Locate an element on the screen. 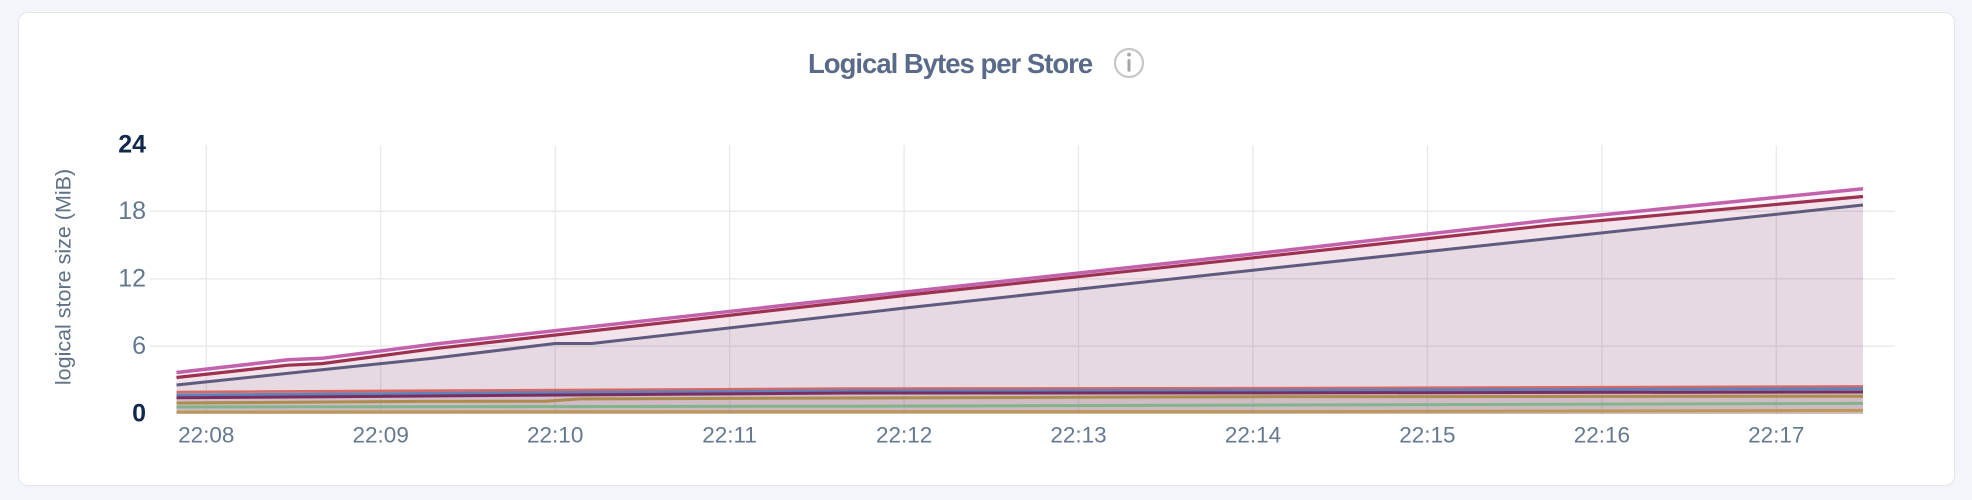 The image size is (1972, 500). svg-text: 22:12 is located at coordinates (904, 435).